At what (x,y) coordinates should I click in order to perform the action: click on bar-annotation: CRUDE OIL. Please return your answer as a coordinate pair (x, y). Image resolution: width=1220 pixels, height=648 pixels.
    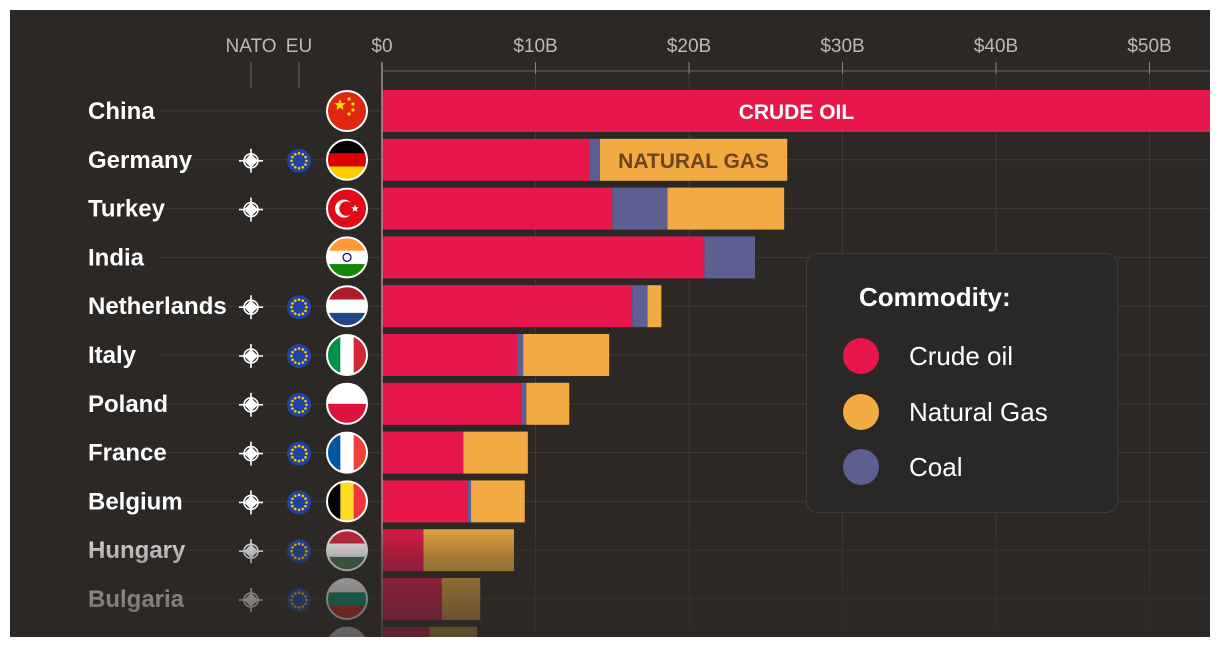
    Looking at the image, I should click on (797, 112).